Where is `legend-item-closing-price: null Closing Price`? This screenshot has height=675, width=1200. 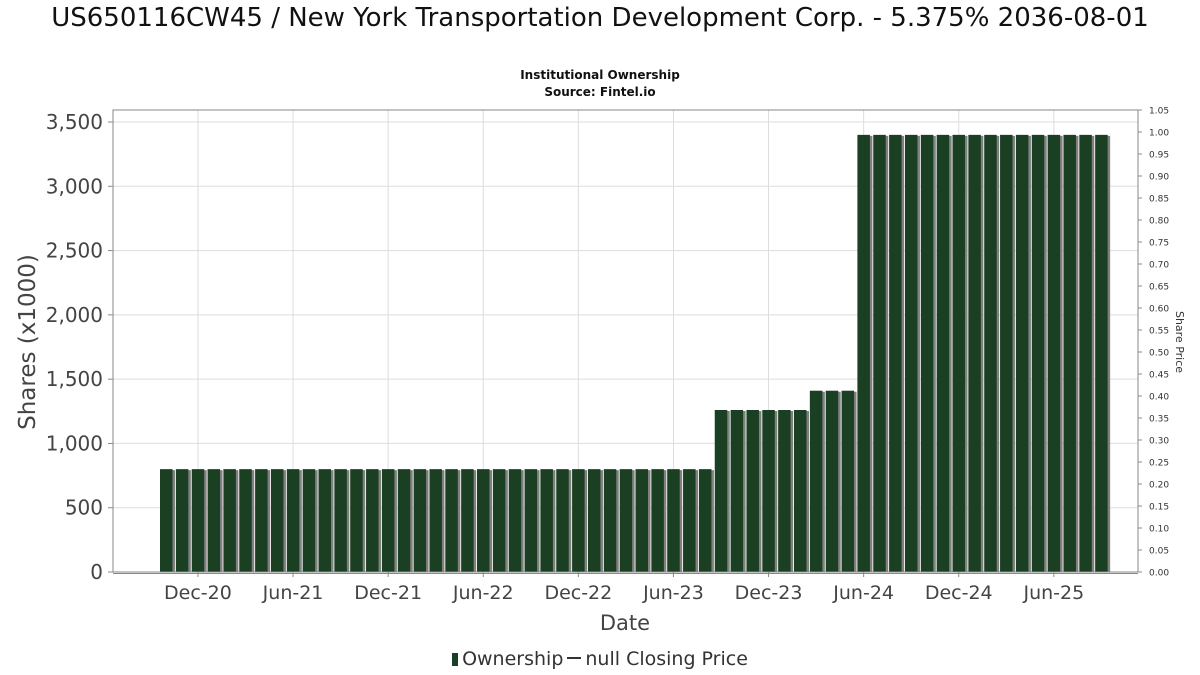
legend-item-closing-price: null Closing Price is located at coordinates (666, 659).